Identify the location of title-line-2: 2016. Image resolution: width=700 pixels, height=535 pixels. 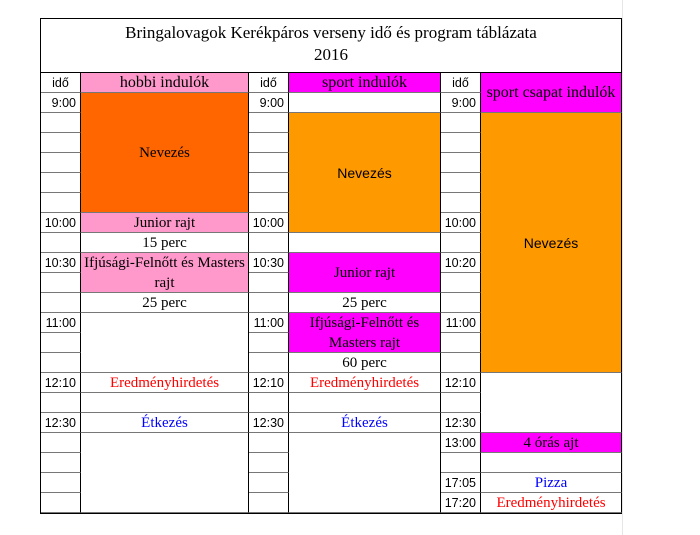
(331, 54).